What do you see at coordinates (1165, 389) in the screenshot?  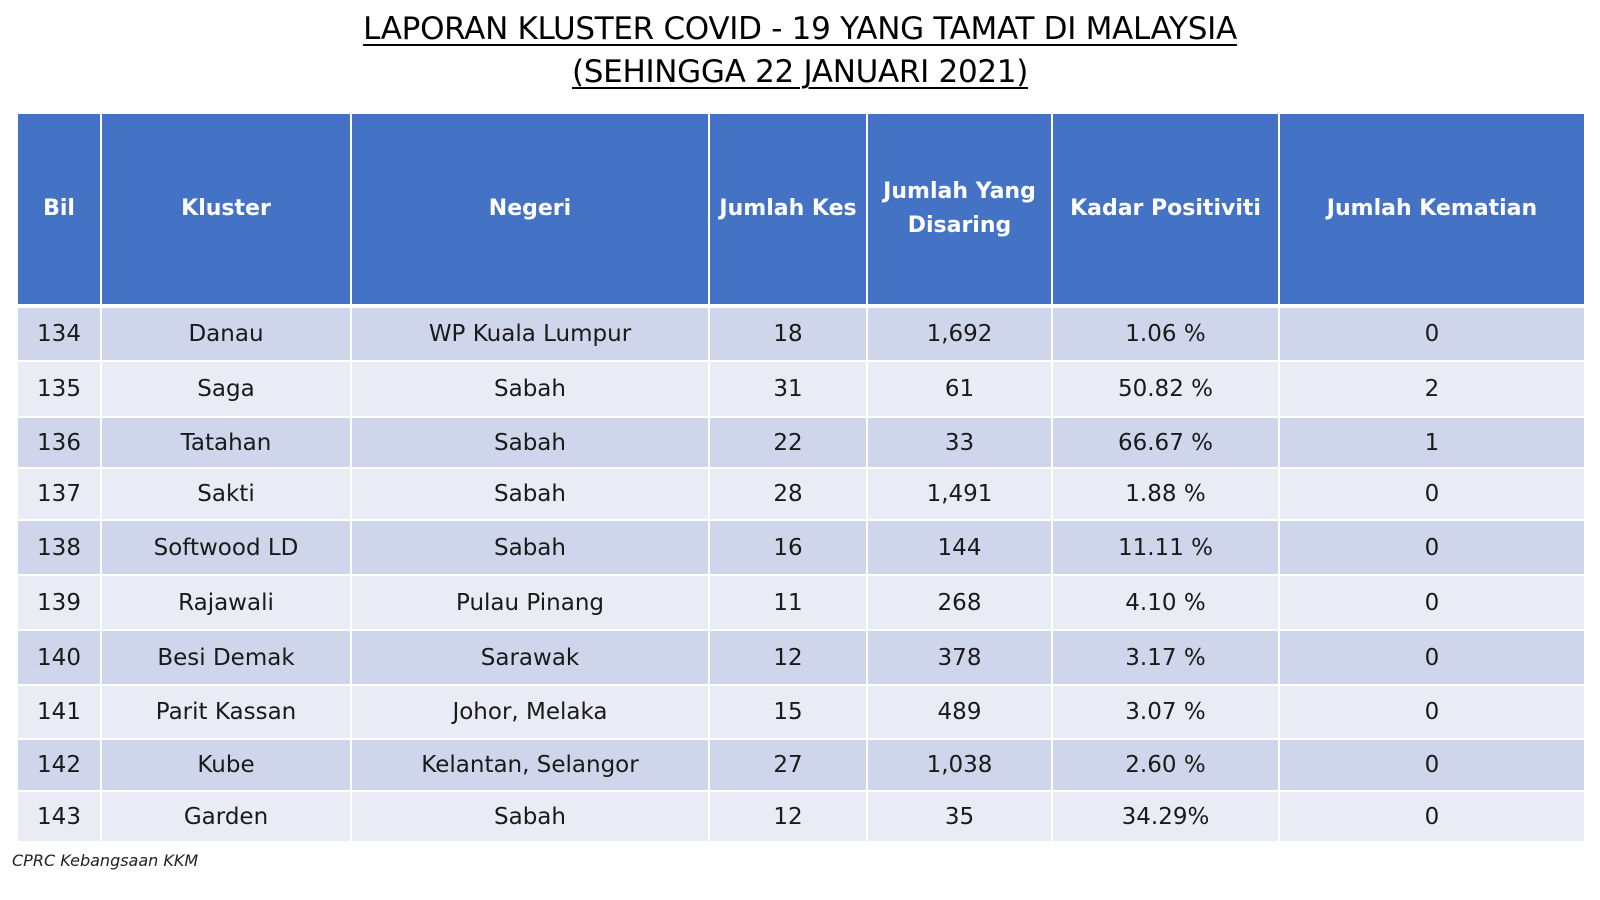 I see `cell-kadar-positiviti: 50.82 %` at bounding box center [1165, 389].